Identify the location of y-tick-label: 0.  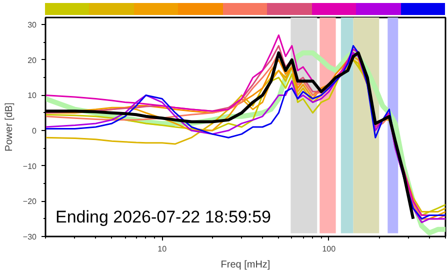
(35, 131).